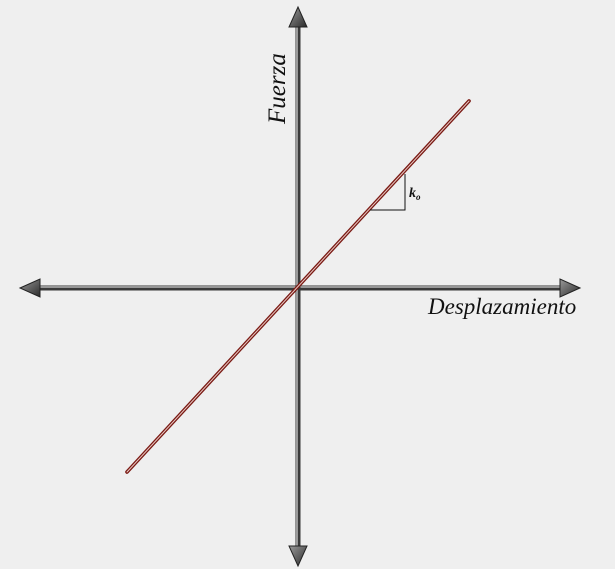  What do you see at coordinates (570, 288) in the screenshot?
I see `x-axis-right-arrow-icon` at bounding box center [570, 288].